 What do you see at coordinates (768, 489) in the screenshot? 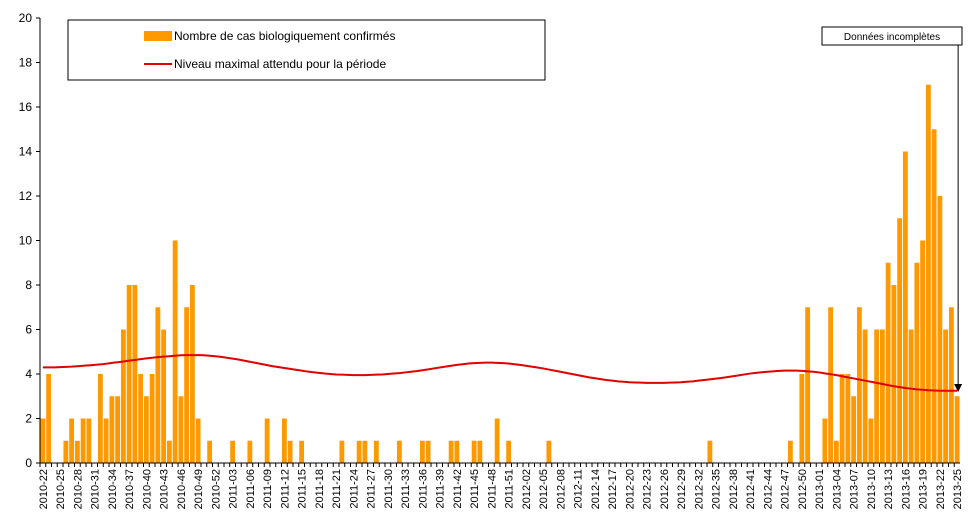
I see `x-tick-label: 2012-44` at bounding box center [768, 489].